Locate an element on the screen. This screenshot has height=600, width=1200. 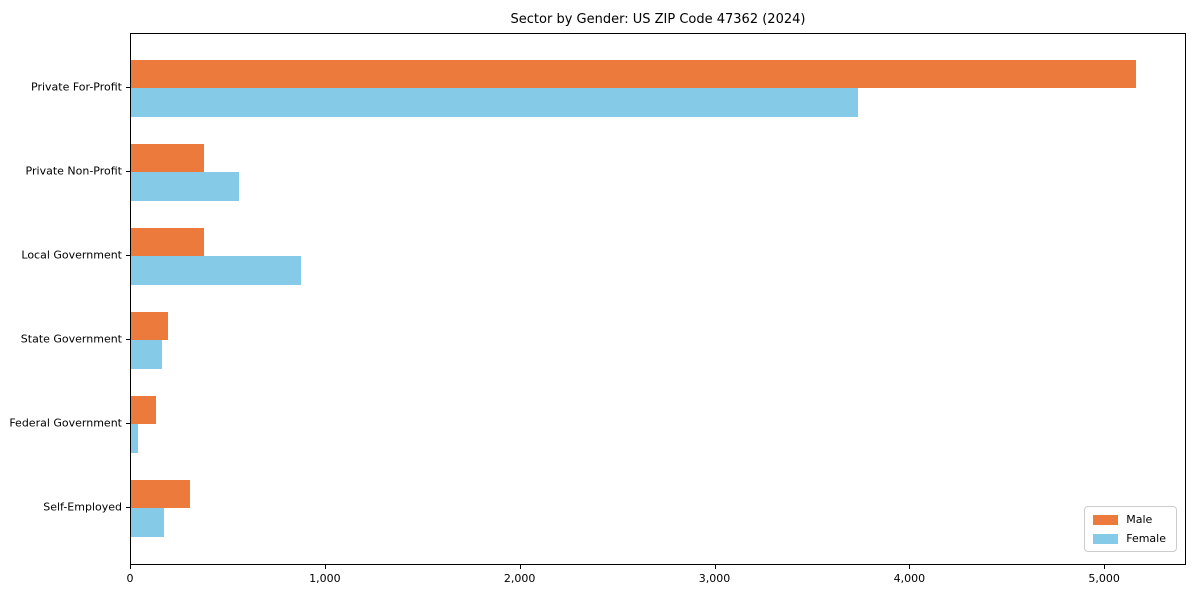
bar-male-state-government is located at coordinates (150, 325).